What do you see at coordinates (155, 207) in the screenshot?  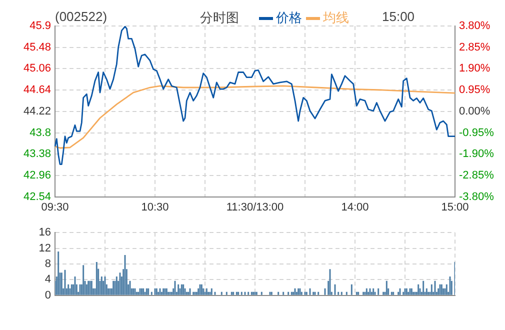 I see `x-tick-label: 10:30` at bounding box center [155, 207].